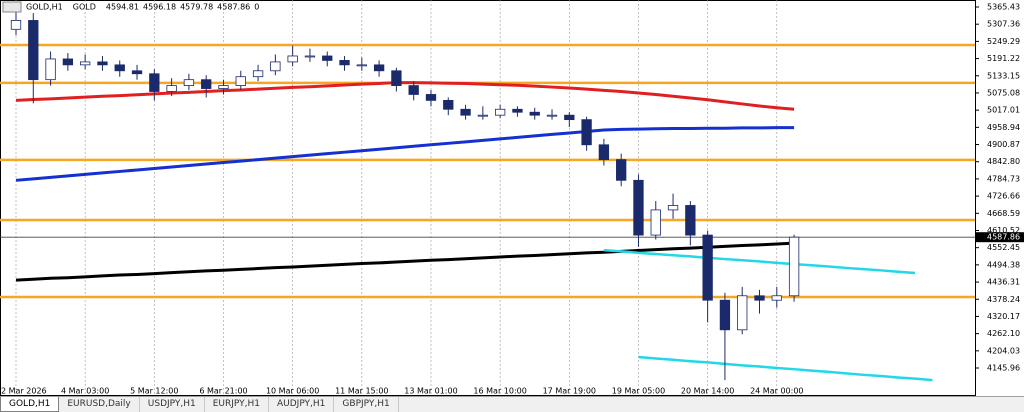 The image size is (1024, 412). I want to click on x-tick-label: 5 Mar 12:00, so click(154, 391).